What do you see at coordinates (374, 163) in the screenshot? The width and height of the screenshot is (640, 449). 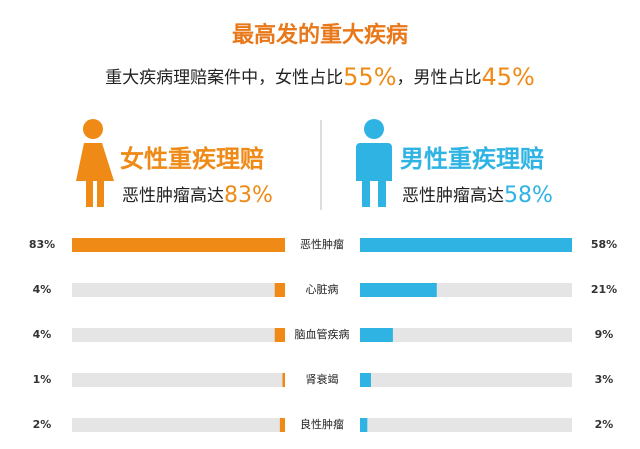 I see `male-icon` at bounding box center [374, 163].